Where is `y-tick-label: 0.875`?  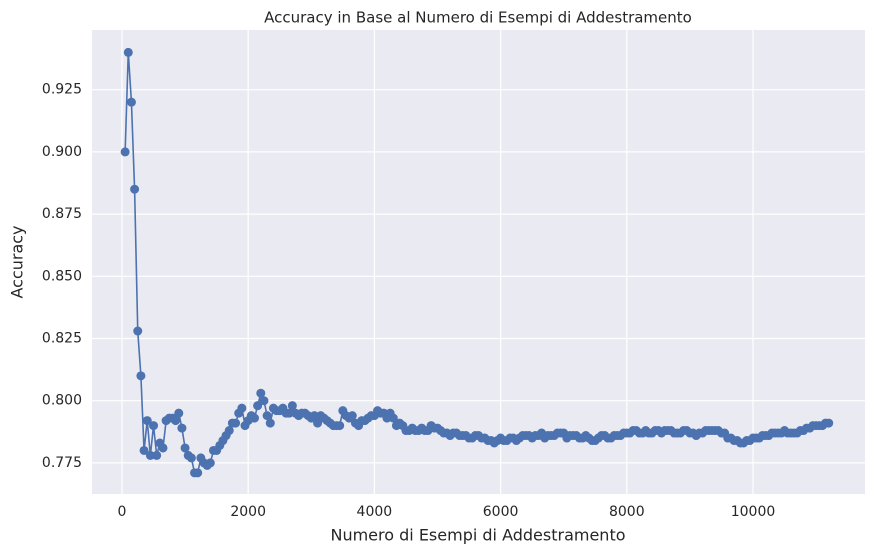 y-tick-label: 0.875 is located at coordinates (62, 214).